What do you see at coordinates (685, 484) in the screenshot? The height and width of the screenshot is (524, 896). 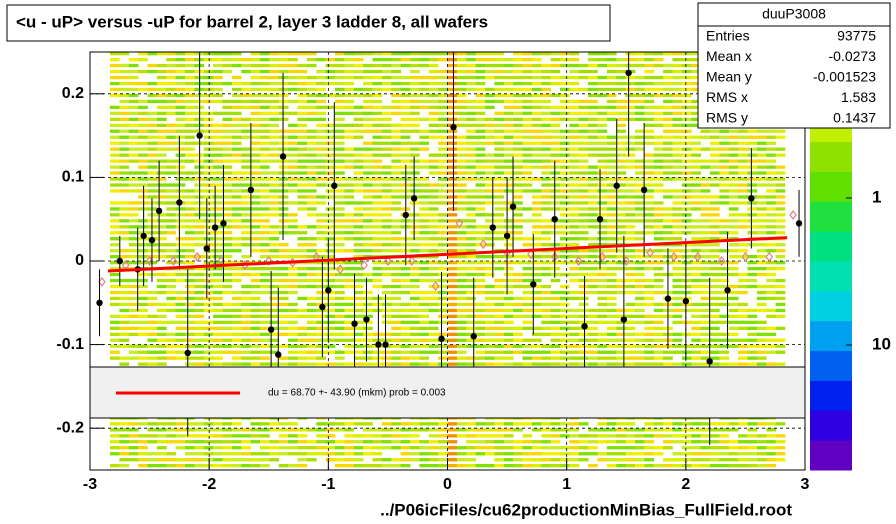 I see `x-tick-label: 2` at bounding box center [685, 484].